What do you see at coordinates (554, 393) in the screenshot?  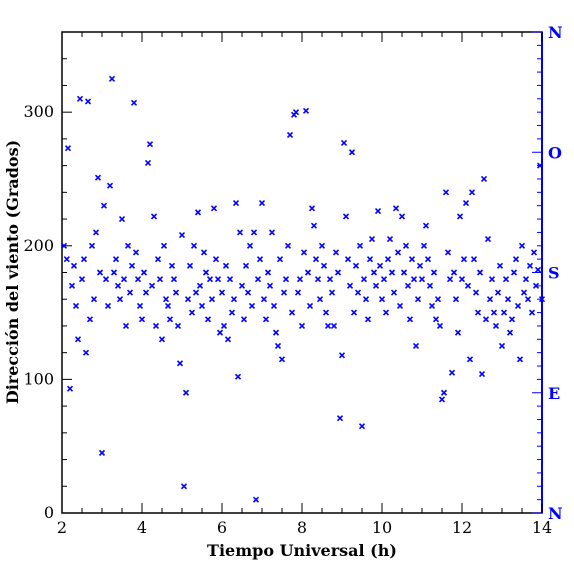 I see `direction-label: E` at bounding box center [554, 393].